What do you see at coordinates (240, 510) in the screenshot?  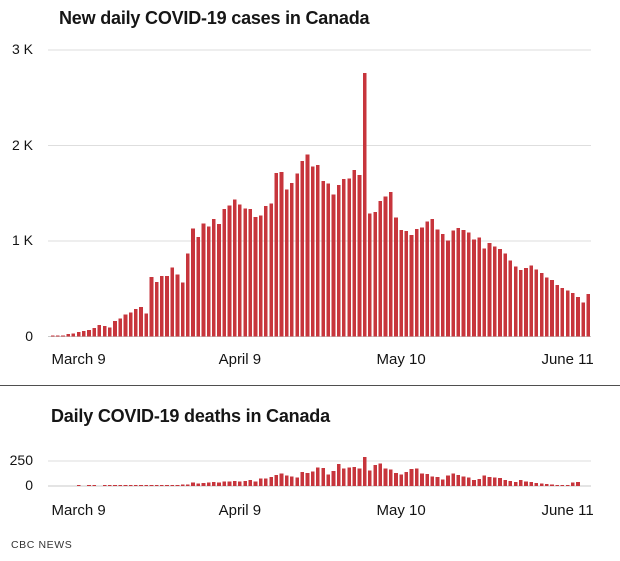 I see `deaths-x-axis-label: April 9` at bounding box center [240, 510].